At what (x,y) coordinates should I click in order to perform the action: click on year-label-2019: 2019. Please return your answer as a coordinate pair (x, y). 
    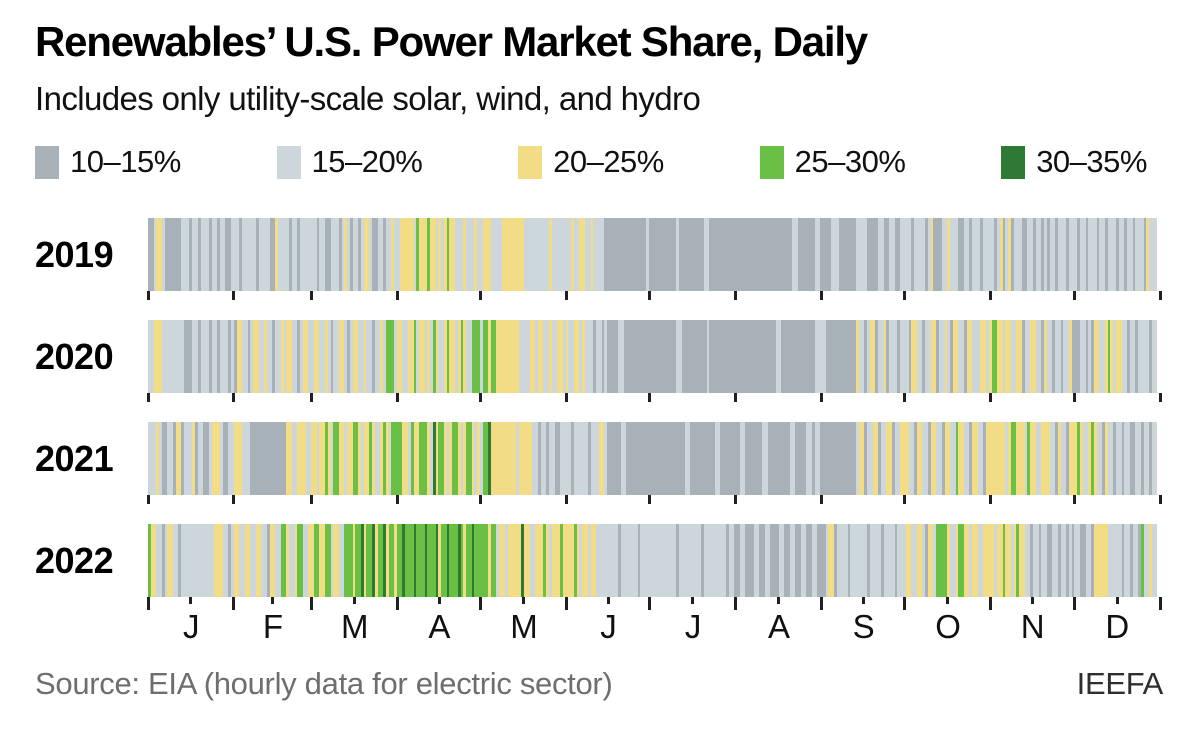
    Looking at the image, I should click on (74, 254).